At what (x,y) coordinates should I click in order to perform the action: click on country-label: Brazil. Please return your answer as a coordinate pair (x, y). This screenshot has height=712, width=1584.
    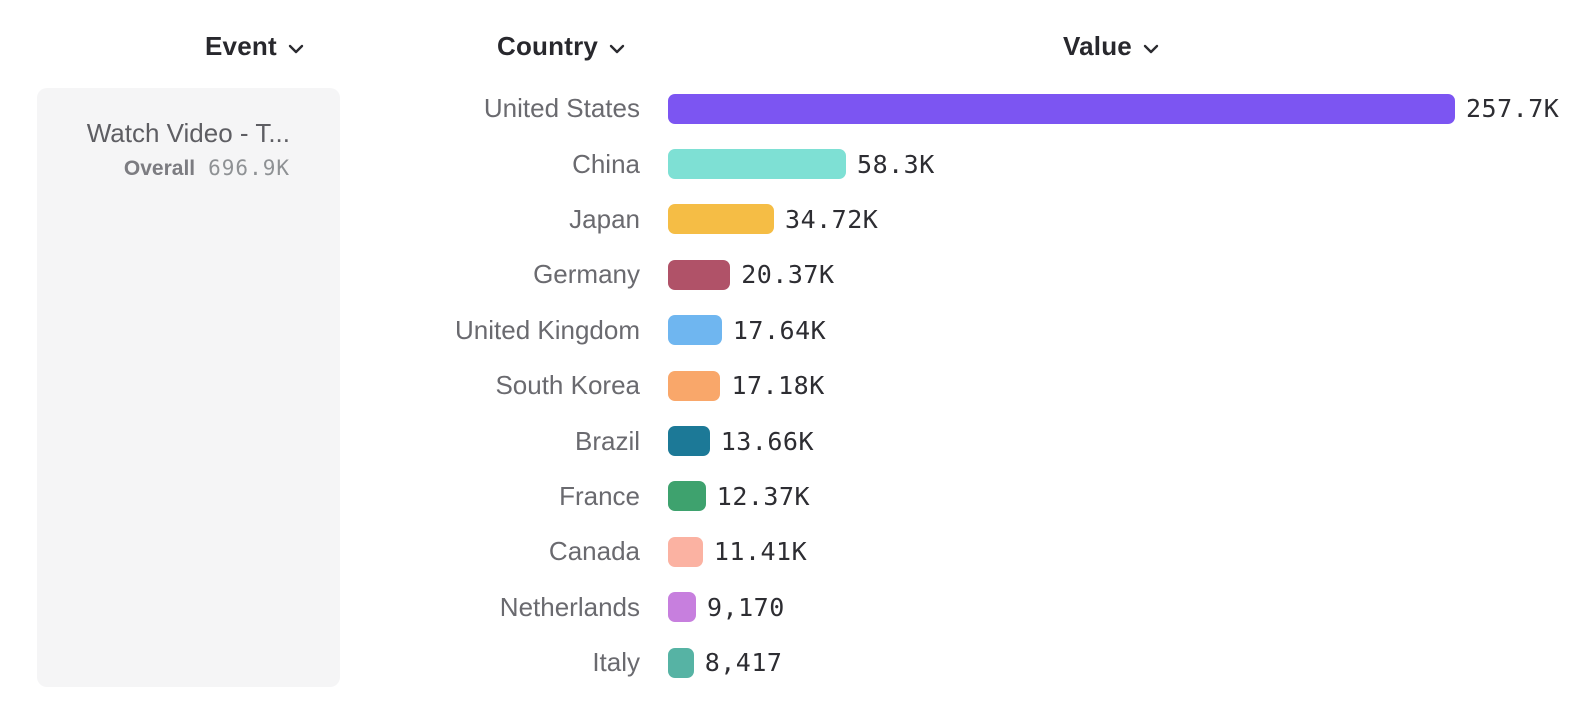
    Looking at the image, I should click on (607, 440).